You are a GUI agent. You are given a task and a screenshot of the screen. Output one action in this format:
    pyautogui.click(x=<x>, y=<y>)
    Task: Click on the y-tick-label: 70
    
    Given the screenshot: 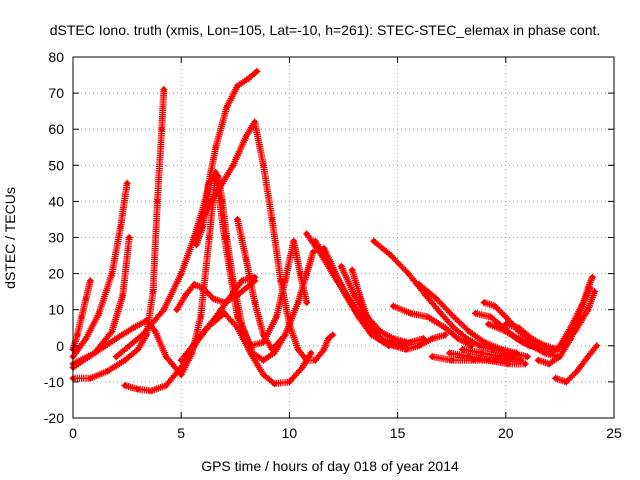 What is the action you would take?
    pyautogui.click(x=56, y=93)
    